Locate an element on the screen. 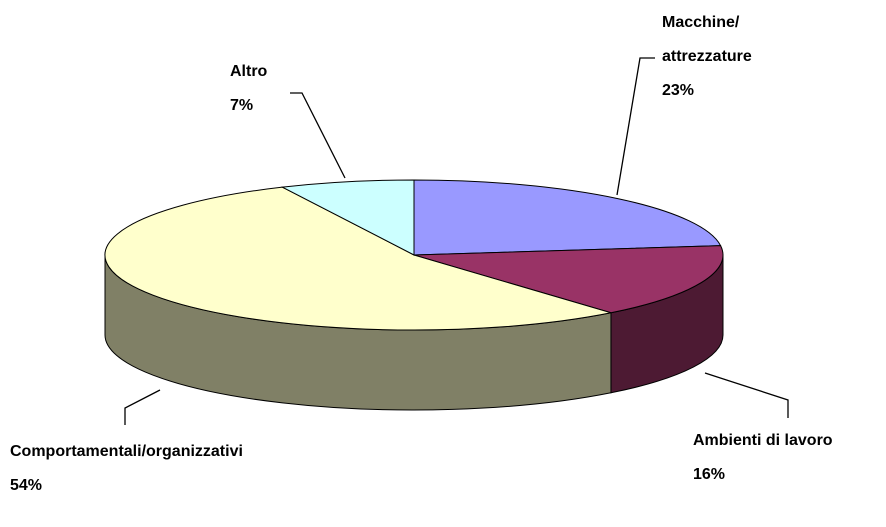 The height and width of the screenshot is (527, 886). value-label: 23% is located at coordinates (678, 90).